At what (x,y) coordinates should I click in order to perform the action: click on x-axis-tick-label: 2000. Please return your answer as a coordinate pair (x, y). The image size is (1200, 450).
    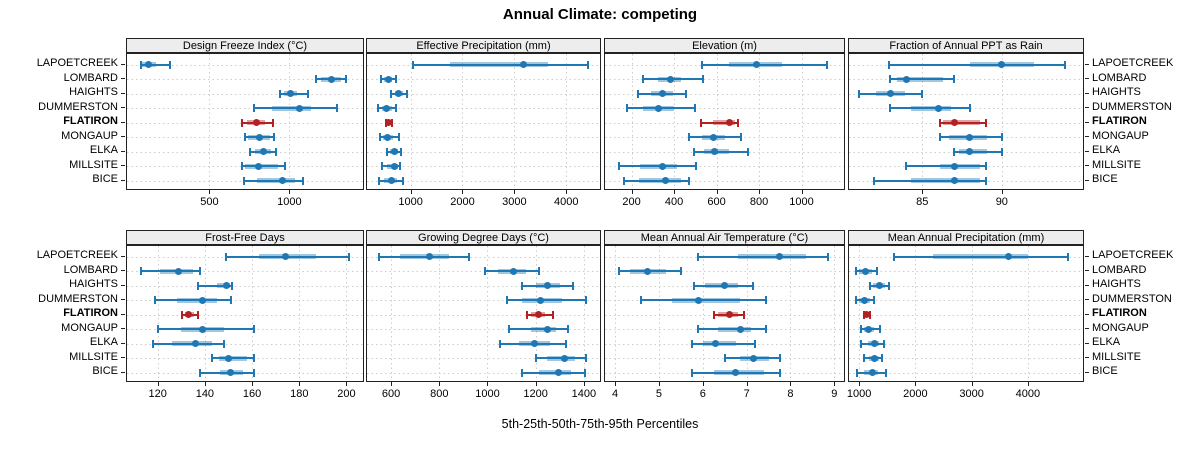
    Looking at the image, I should click on (462, 202).